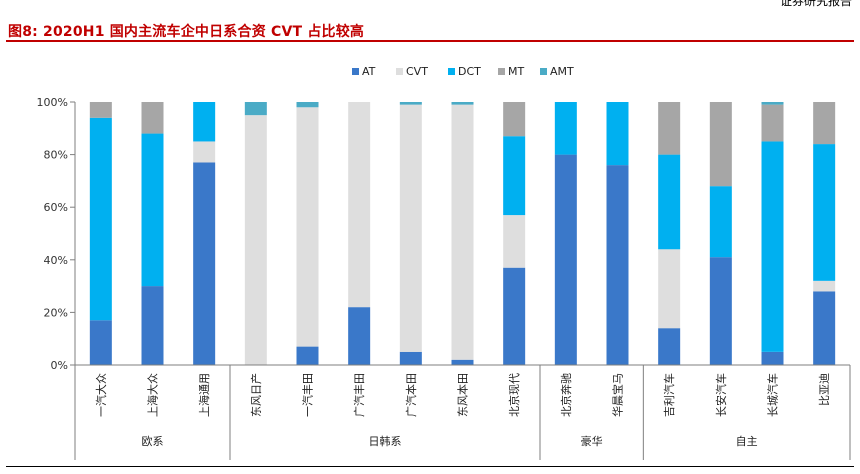 This screenshot has height=474, width=860. Describe the element at coordinates (186, 32) in the screenshot. I see `figure-title: 图8: 2020H1 国内主流车企中日系合资 CVT 占比较高` at that location.